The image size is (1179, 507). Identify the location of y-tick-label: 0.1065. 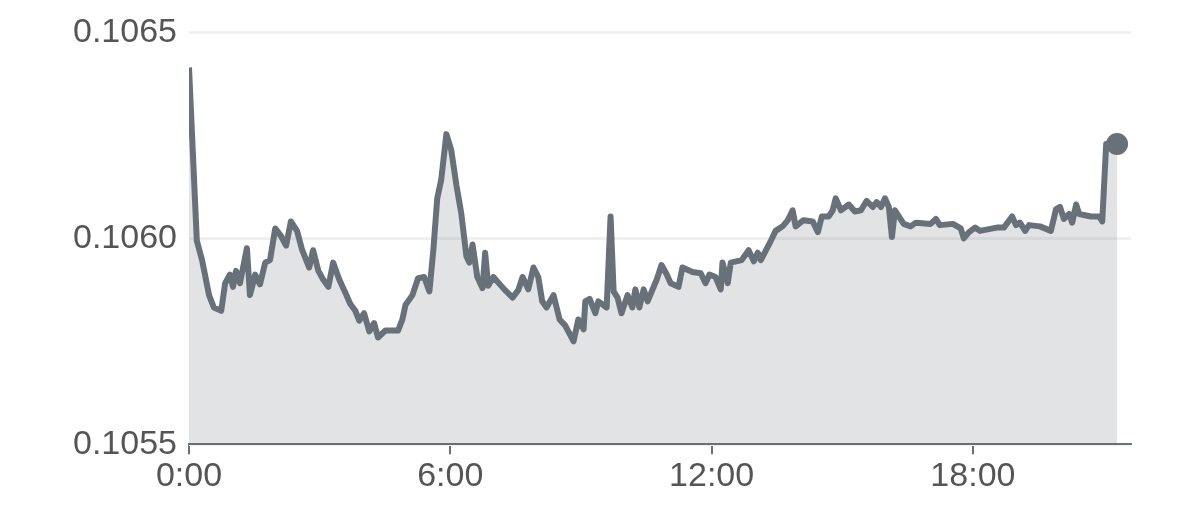
(125, 29).